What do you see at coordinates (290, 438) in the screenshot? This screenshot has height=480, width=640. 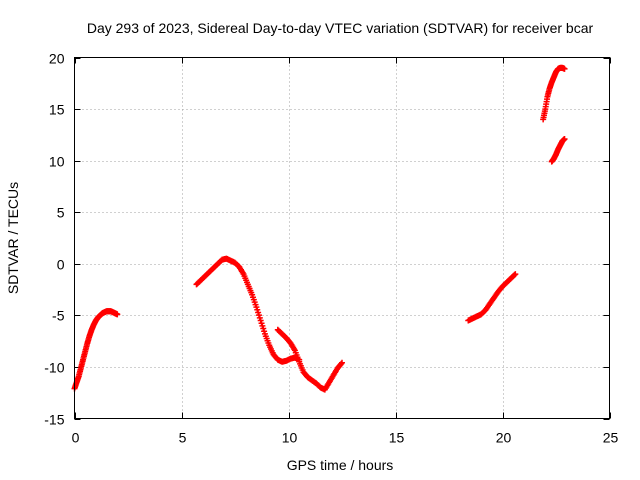 I see `x-tick-label: 10` at bounding box center [290, 438].